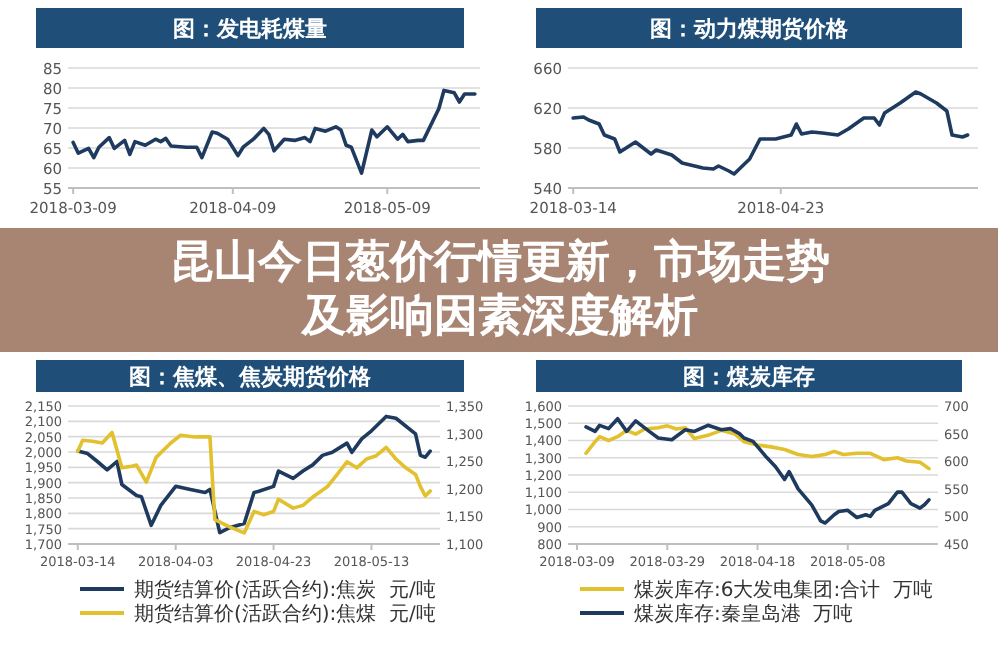 The width and height of the screenshot is (998, 646). What do you see at coordinates (285, 614) in the screenshot?
I see `legend-label: 期货结算价(活跃合约):焦煤 元/吨` at bounding box center [285, 614].